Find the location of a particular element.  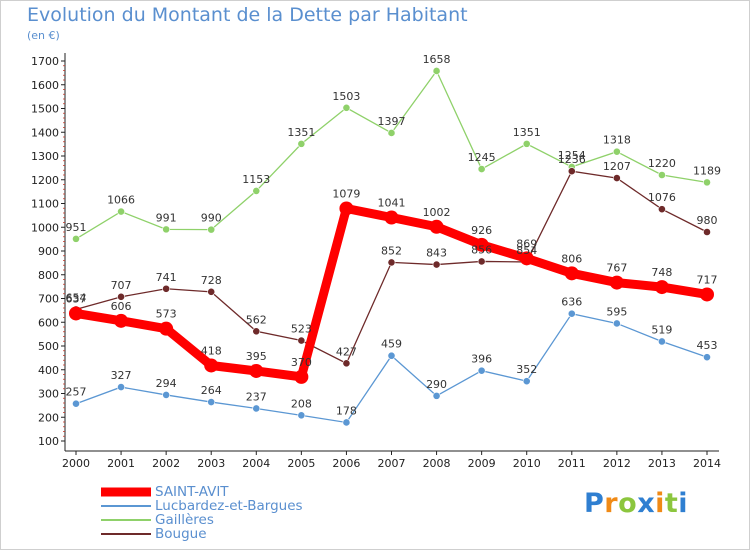

y-tick-label: 600 is located at coordinates (48, 322).